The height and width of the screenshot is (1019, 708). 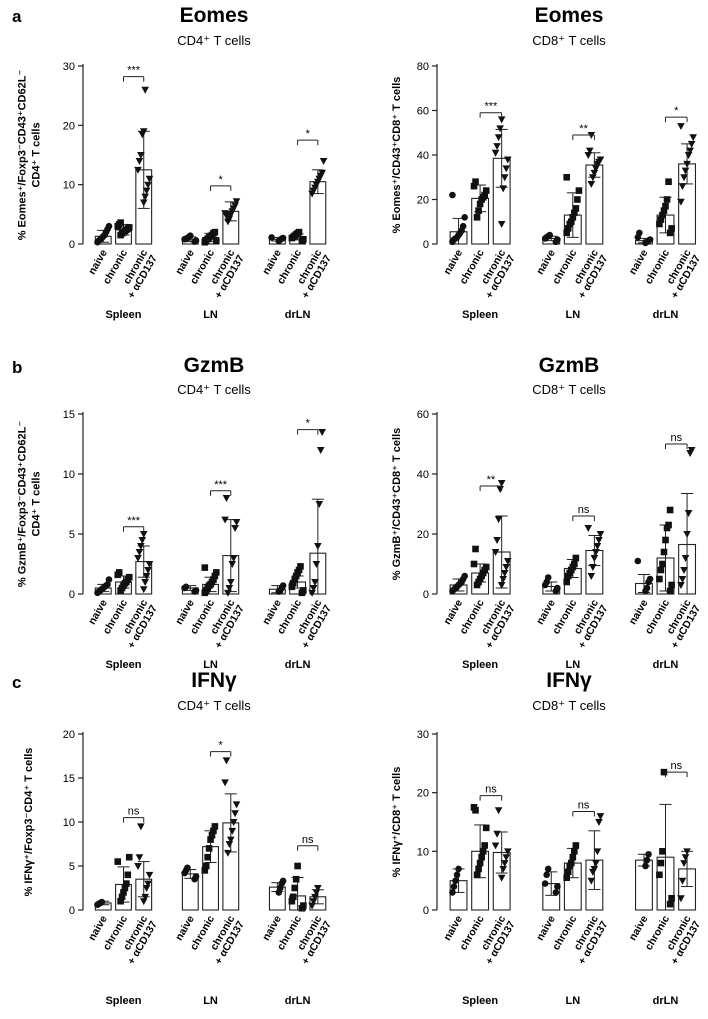 I want to click on significance-label: ns, so click(x=491, y=790).